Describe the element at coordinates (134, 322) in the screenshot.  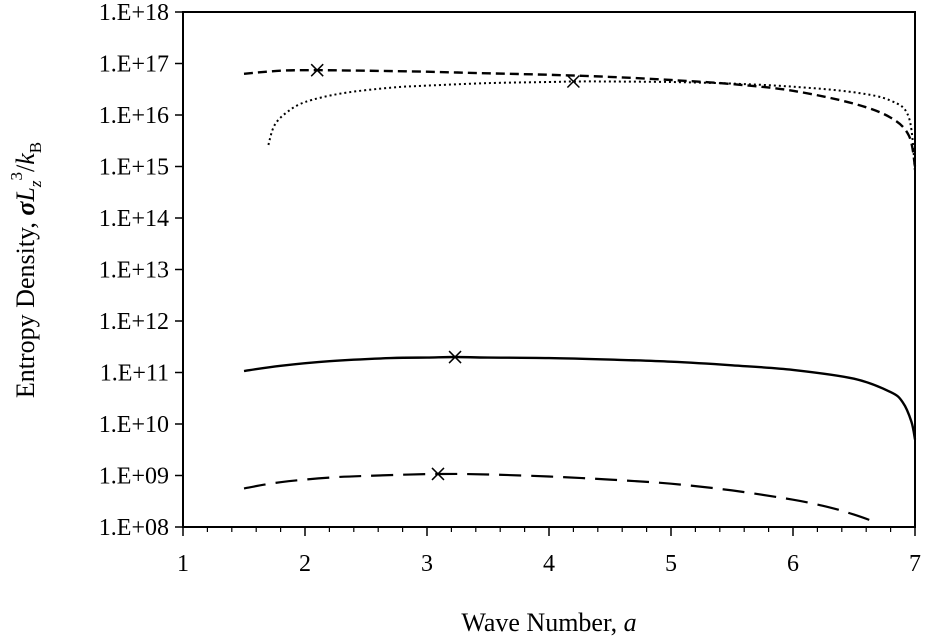
I see `y-tick-label: 1.E+12` at that location.